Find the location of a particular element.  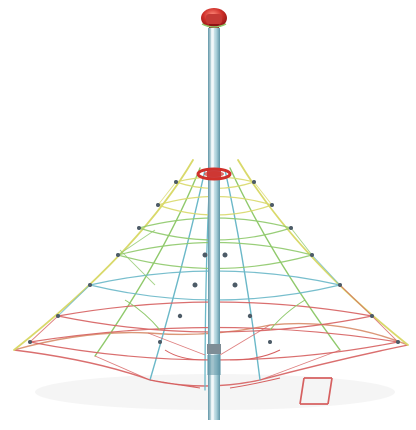

red-collar-icon is located at coordinates (214, 174).